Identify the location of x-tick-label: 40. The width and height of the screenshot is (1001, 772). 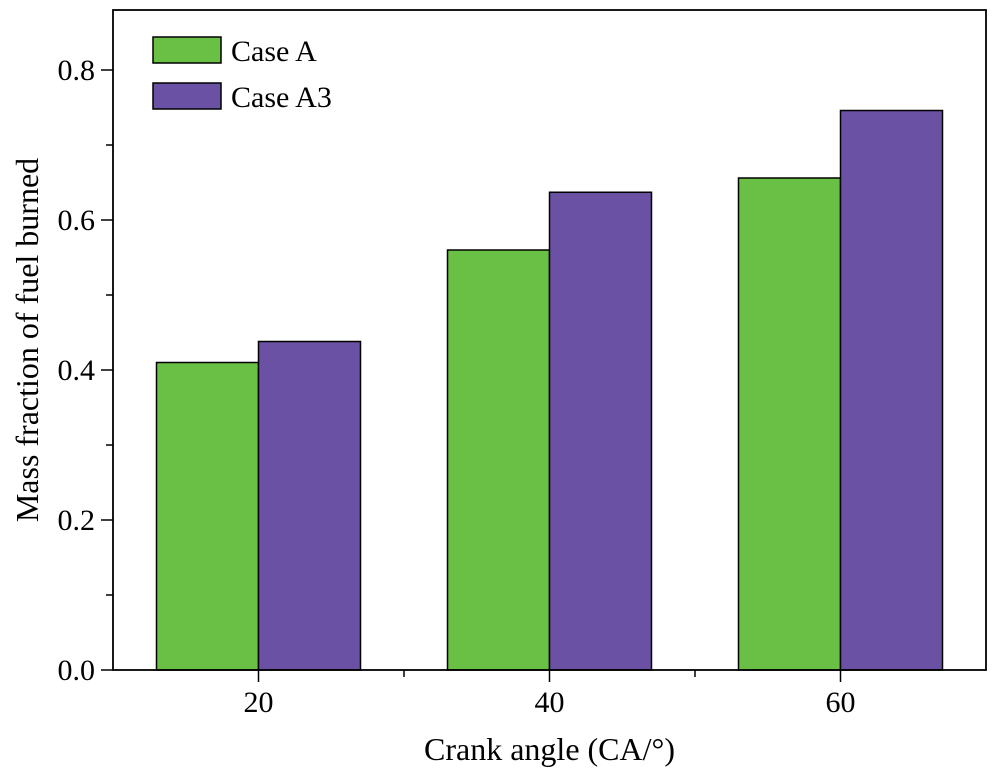
(550, 702).